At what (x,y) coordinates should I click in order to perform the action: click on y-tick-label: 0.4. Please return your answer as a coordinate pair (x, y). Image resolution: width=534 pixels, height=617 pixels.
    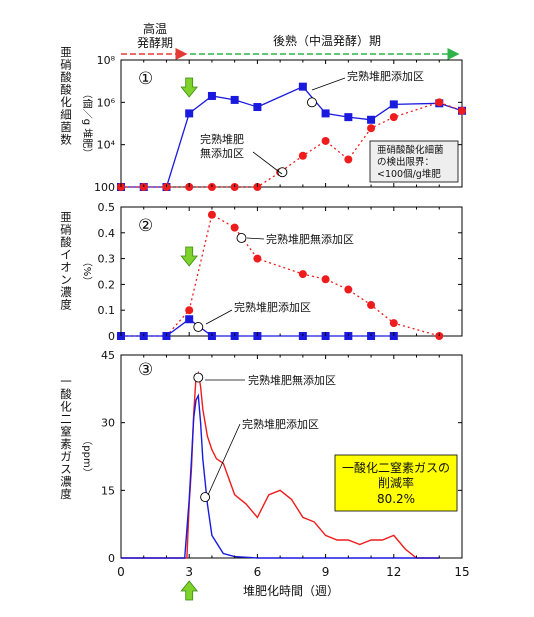
    Looking at the image, I should click on (107, 233).